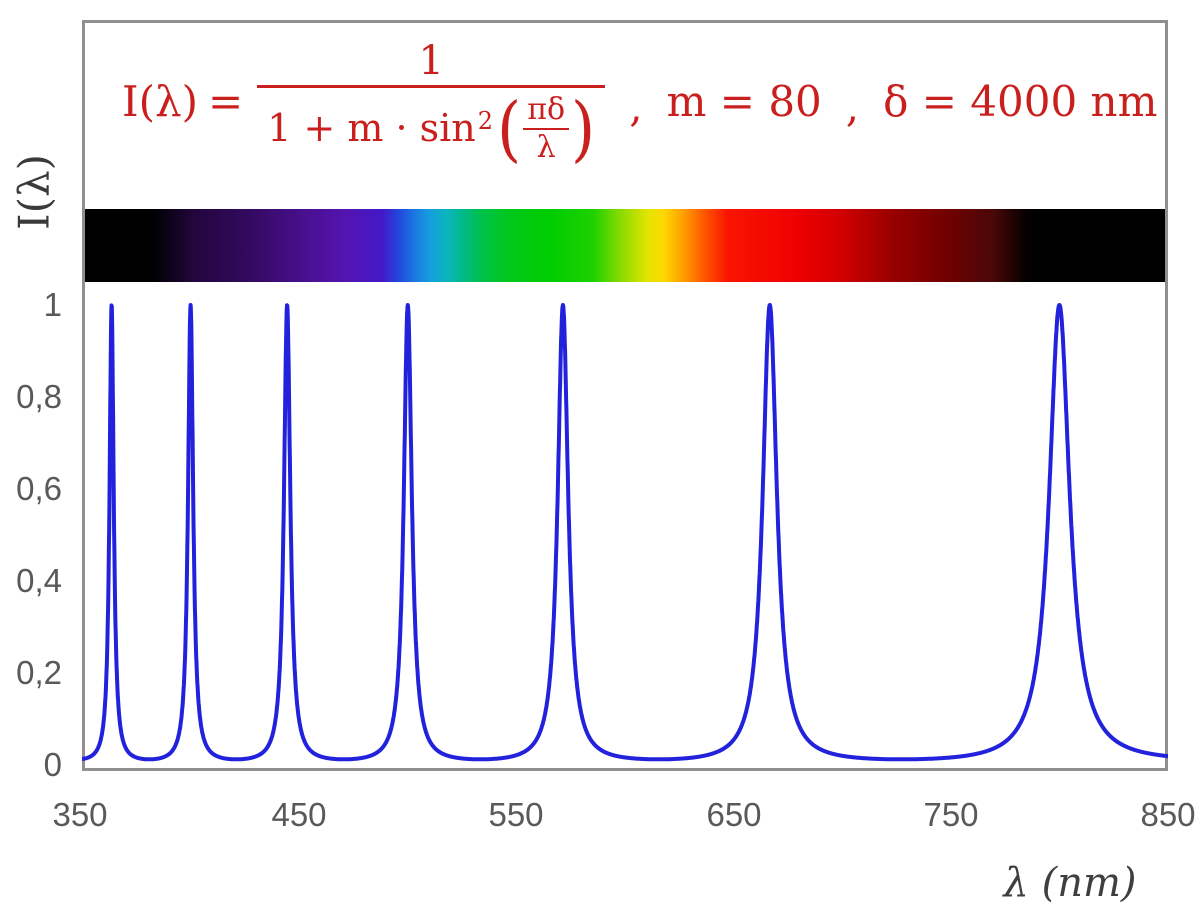  I want to click on y-tick-0-4: 0,4, so click(39, 580).